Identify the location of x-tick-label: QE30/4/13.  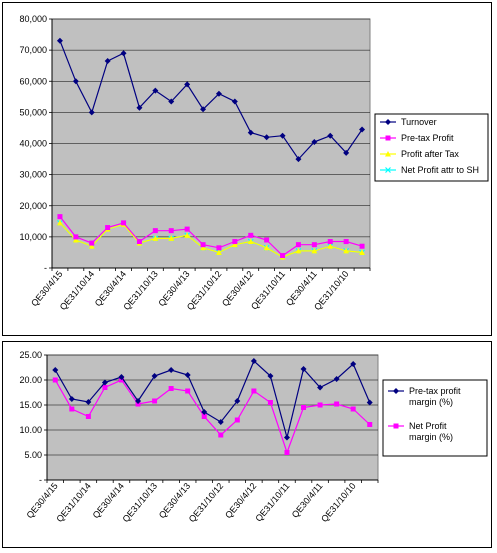
(174, 500).